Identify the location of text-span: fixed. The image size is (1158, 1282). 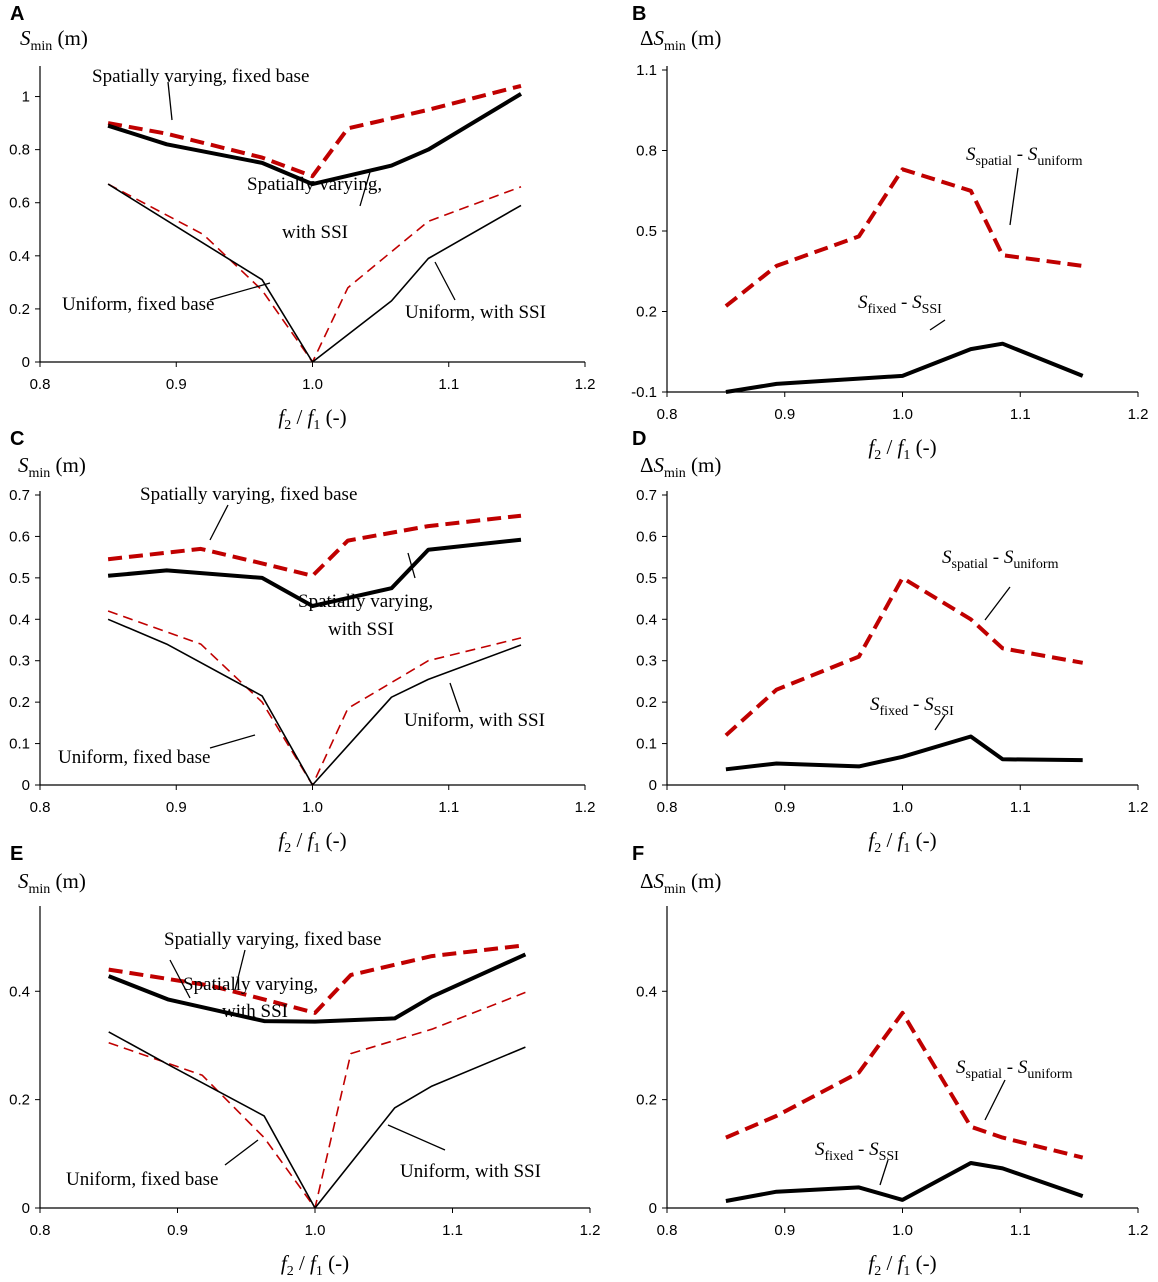
(894, 711).